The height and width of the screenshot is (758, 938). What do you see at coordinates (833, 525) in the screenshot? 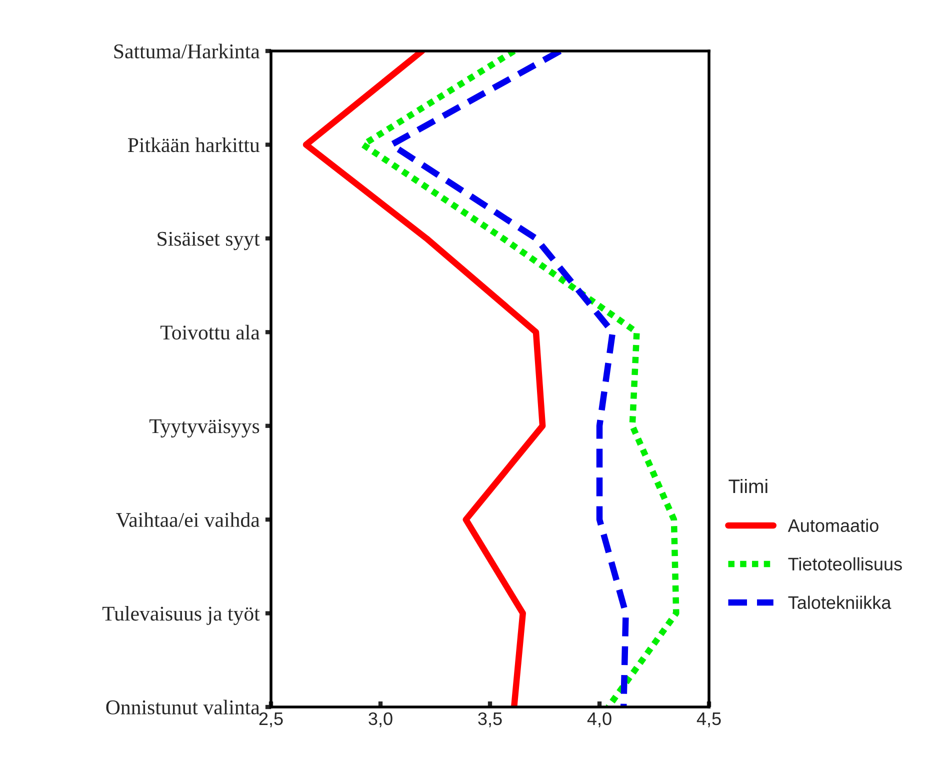
I see `legend-label: Automaatio` at bounding box center [833, 525].